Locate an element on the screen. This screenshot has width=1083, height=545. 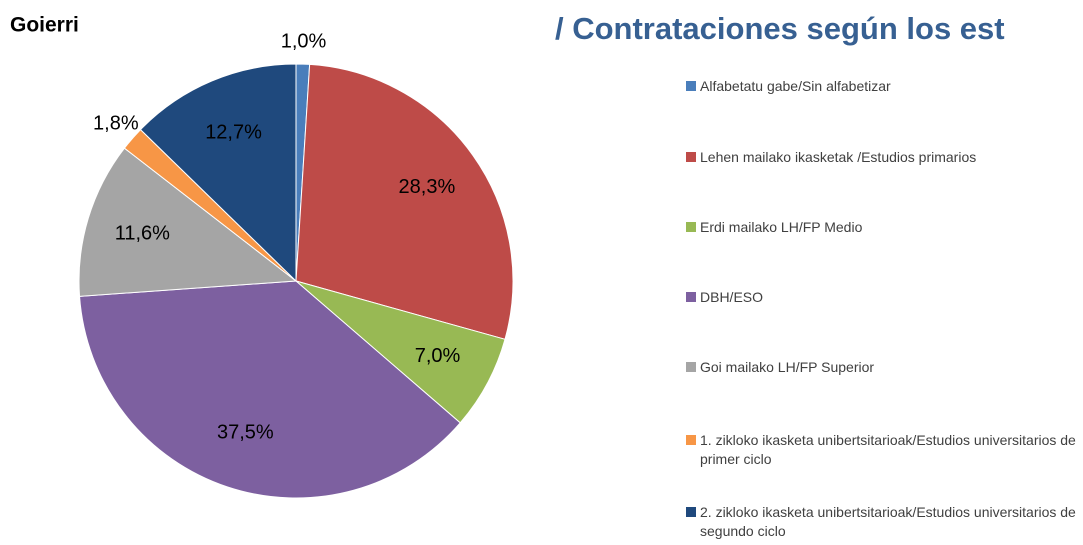
legend-label: Alfabetatu gabe/Sin alfabetizar is located at coordinates (795, 86).